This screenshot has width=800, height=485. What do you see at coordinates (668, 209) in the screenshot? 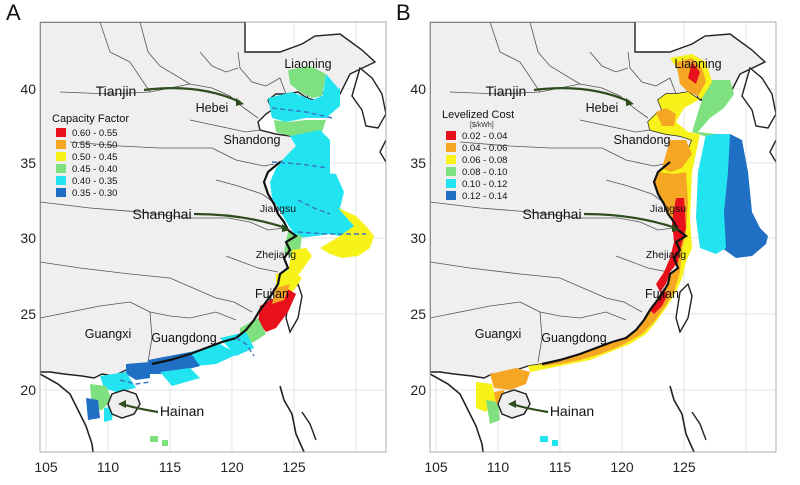
I see `panel-b-label-jiangsu: Jiangsu` at bounding box center [668, 209].